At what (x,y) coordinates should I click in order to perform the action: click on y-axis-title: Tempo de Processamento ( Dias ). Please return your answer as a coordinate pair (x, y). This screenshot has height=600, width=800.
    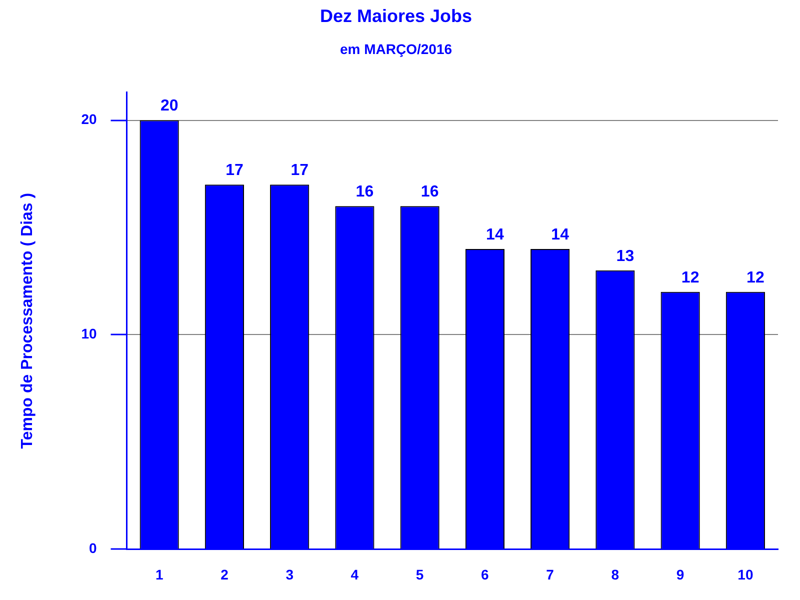
    Looking at the image, I should click on (27, 320).